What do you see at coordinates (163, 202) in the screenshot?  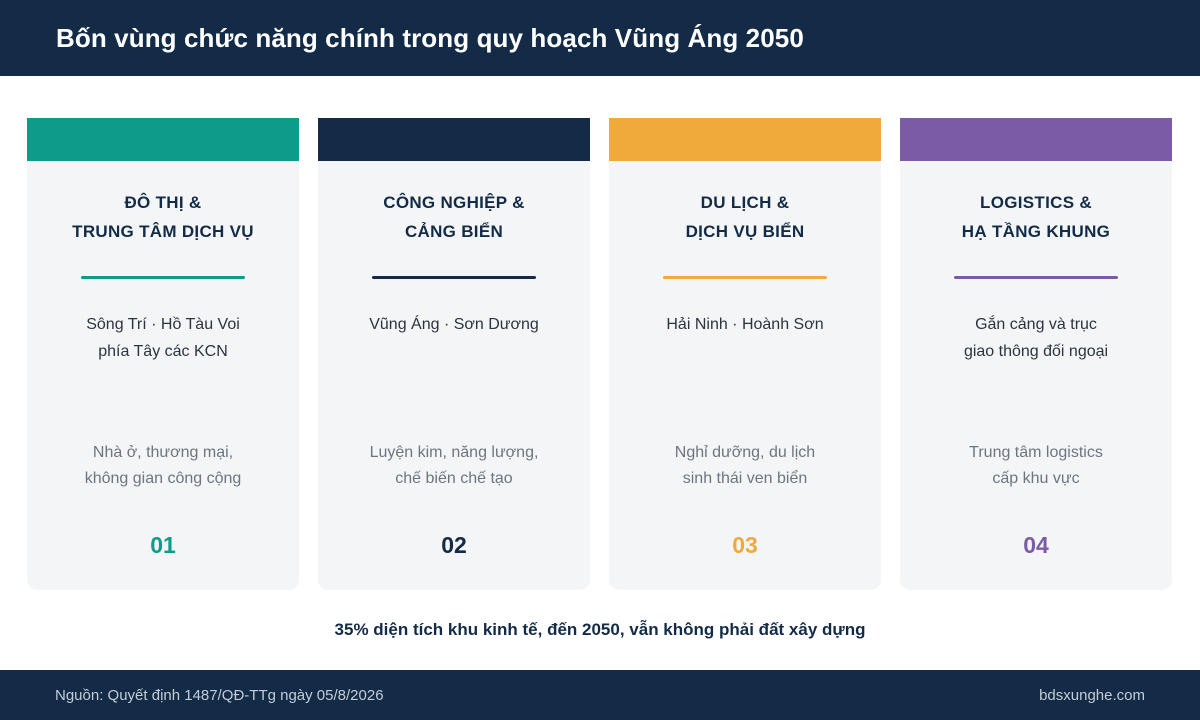 I see `card-title-line: ĐÔ THỊ &` at bounding box center [163, 202].